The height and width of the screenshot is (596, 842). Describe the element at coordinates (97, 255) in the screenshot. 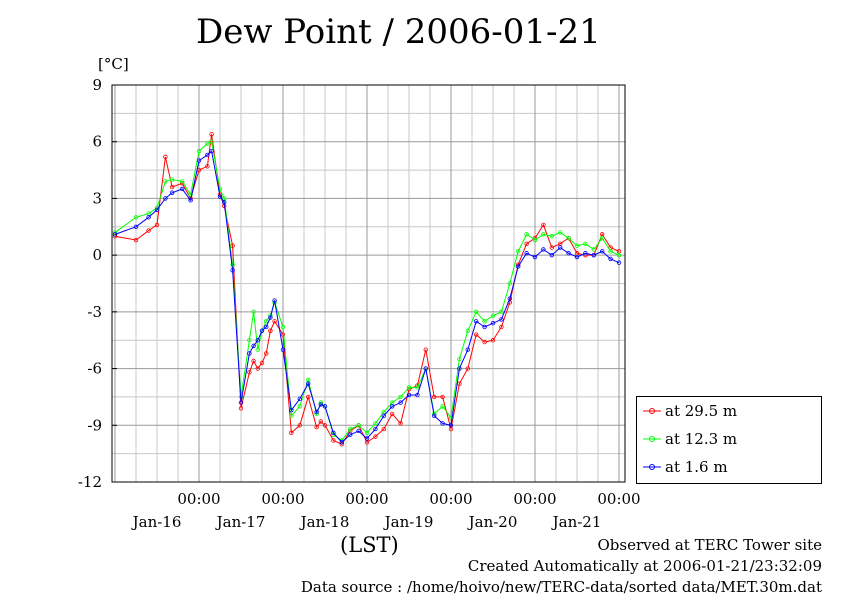

I see `y-tick-label: 0` at that location.